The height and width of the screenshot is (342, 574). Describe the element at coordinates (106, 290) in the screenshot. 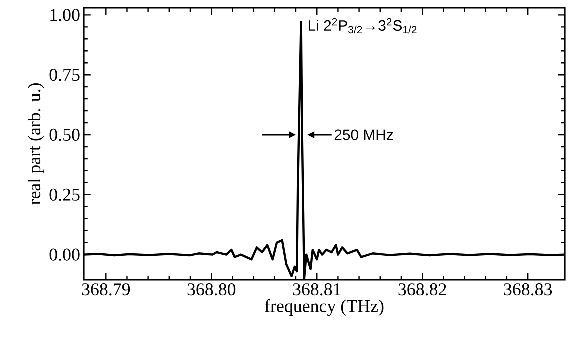

I see `x-tick-label: 368.79` at that location.